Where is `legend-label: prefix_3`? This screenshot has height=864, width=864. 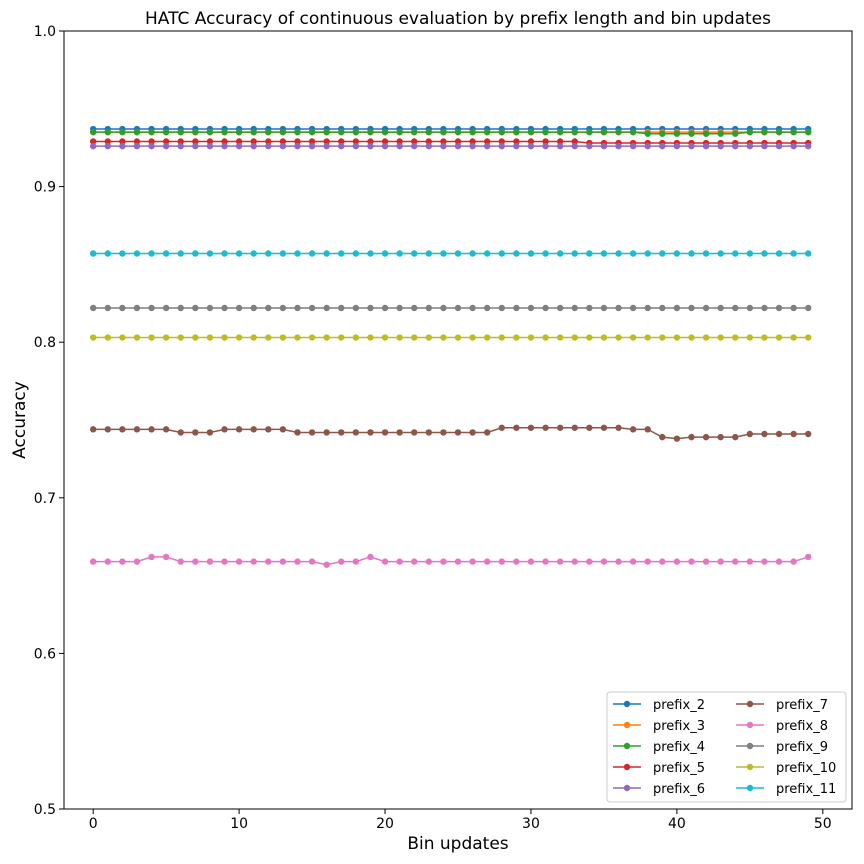 legend-label: prefix_3 is located at coordinates (679, 726).